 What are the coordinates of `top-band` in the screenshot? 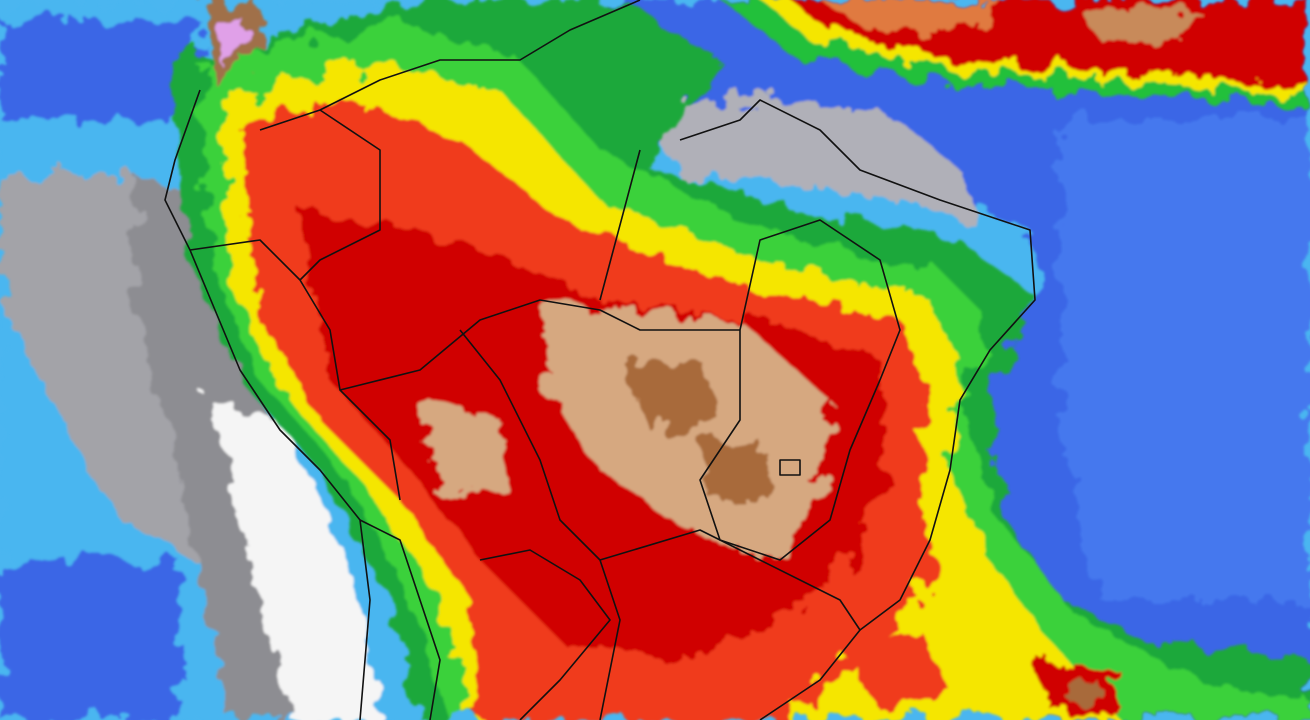 It's located at (1015, 55).